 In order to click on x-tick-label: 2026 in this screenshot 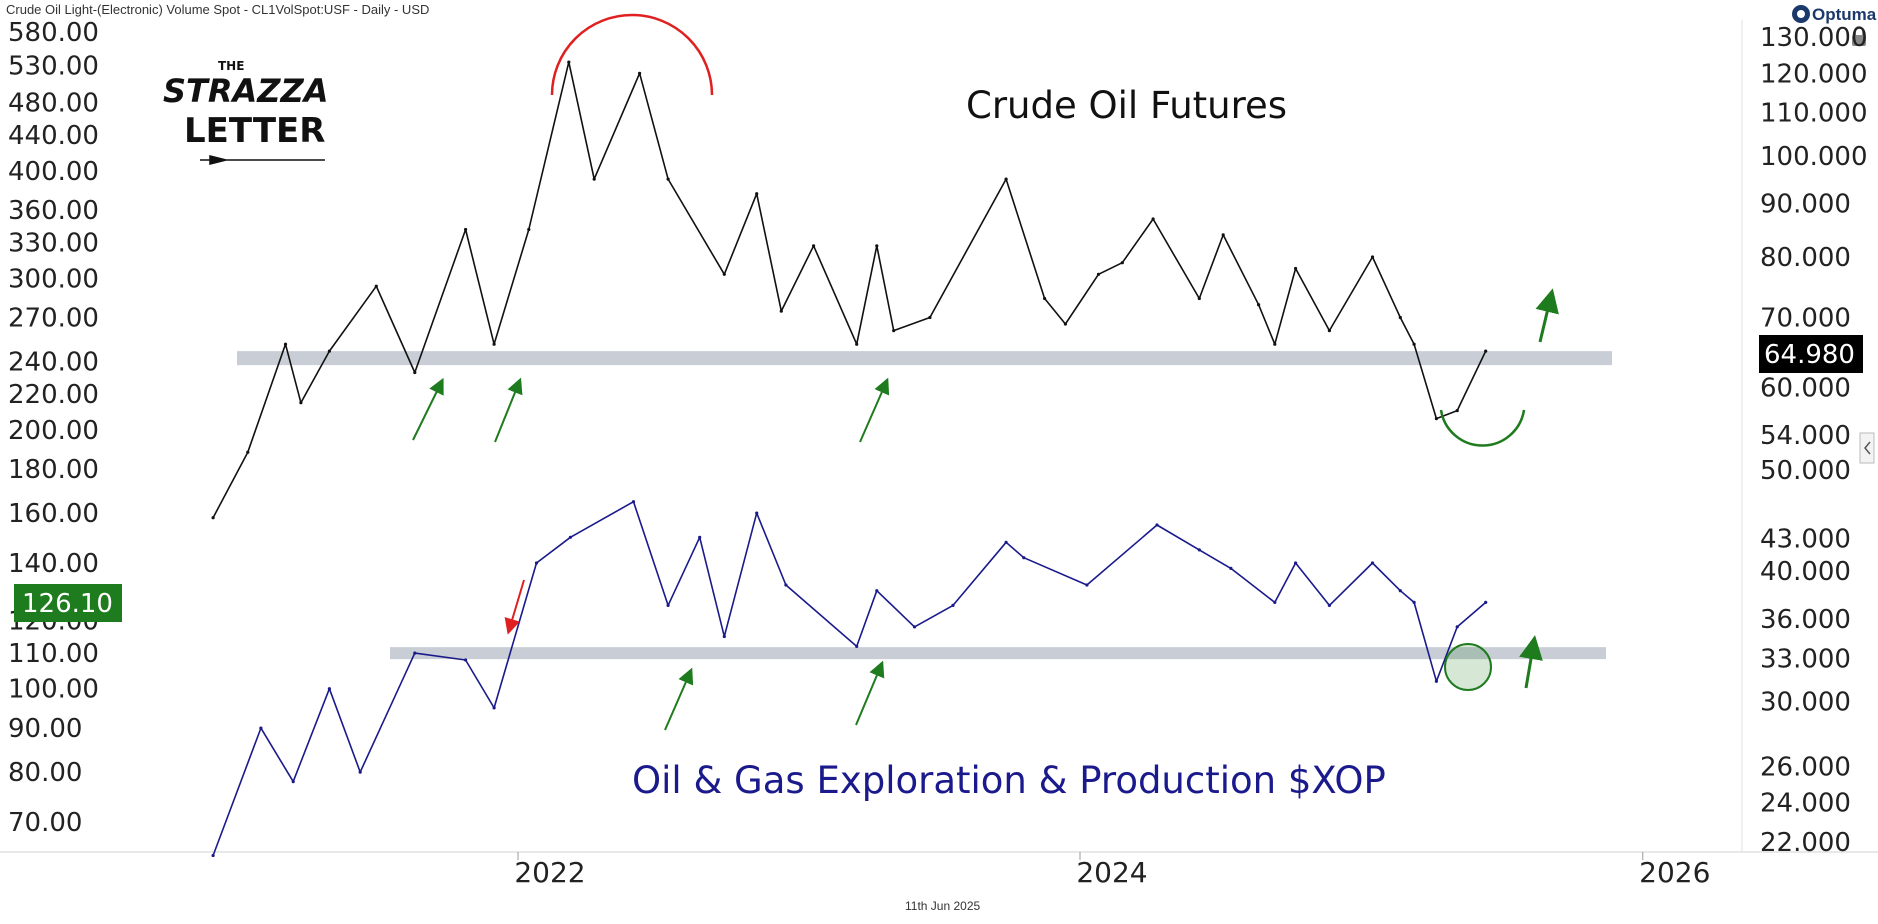, I will do `click(1674, 872)`.